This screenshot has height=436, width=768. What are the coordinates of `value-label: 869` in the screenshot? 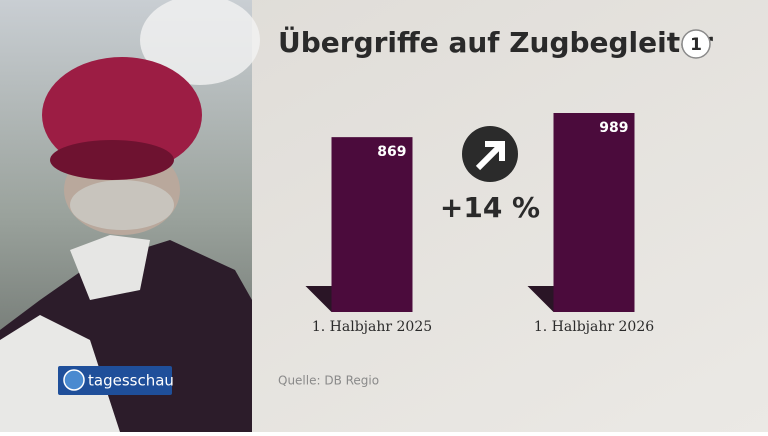 It's located at (391, 152).